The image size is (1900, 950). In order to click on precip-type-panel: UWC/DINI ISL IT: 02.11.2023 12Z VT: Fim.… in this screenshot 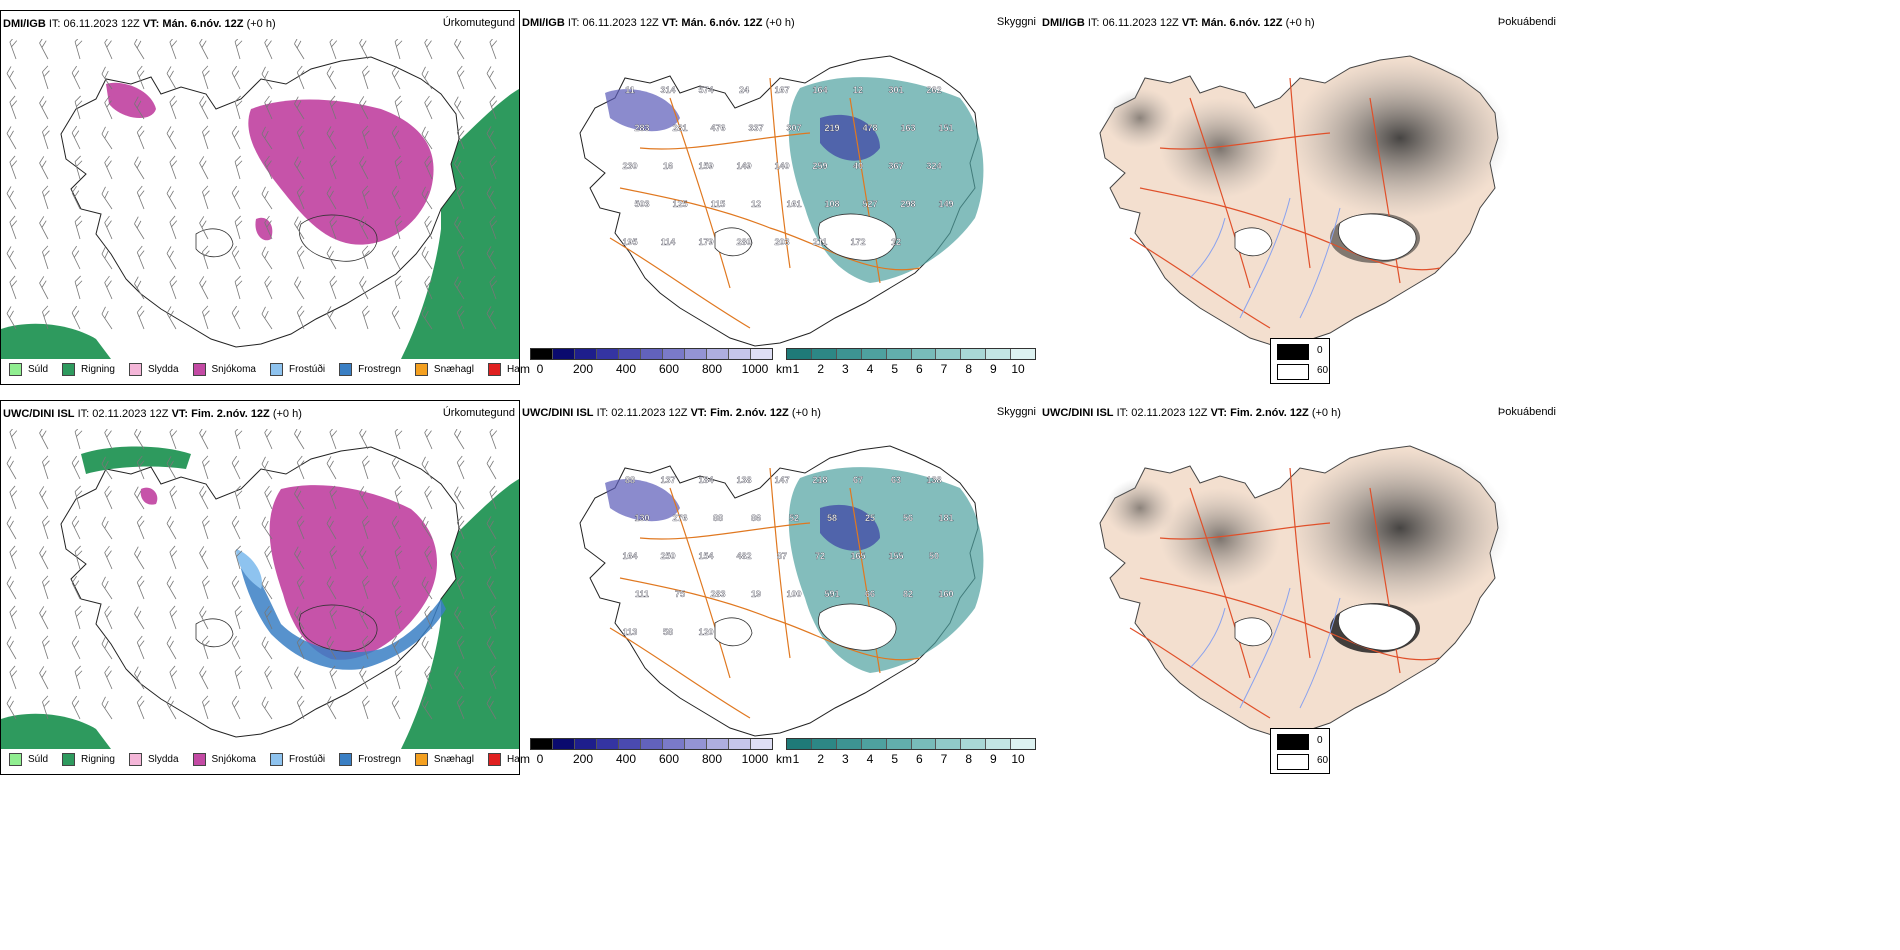, I will do `click(260, 587)`.